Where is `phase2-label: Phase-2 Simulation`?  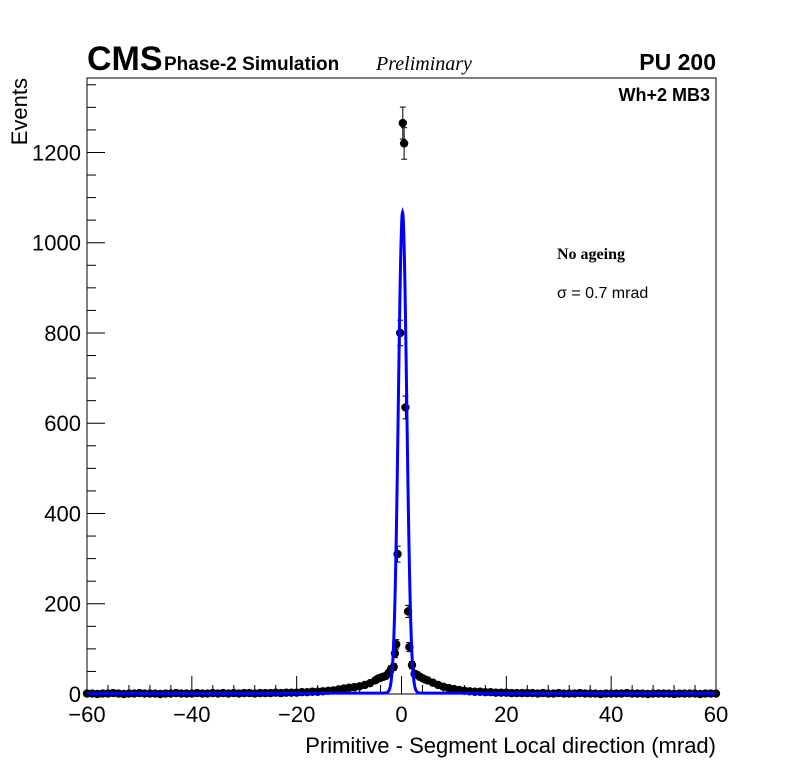
phase2-label: Phase-2 Simulation is located at coordinates (251, 64).